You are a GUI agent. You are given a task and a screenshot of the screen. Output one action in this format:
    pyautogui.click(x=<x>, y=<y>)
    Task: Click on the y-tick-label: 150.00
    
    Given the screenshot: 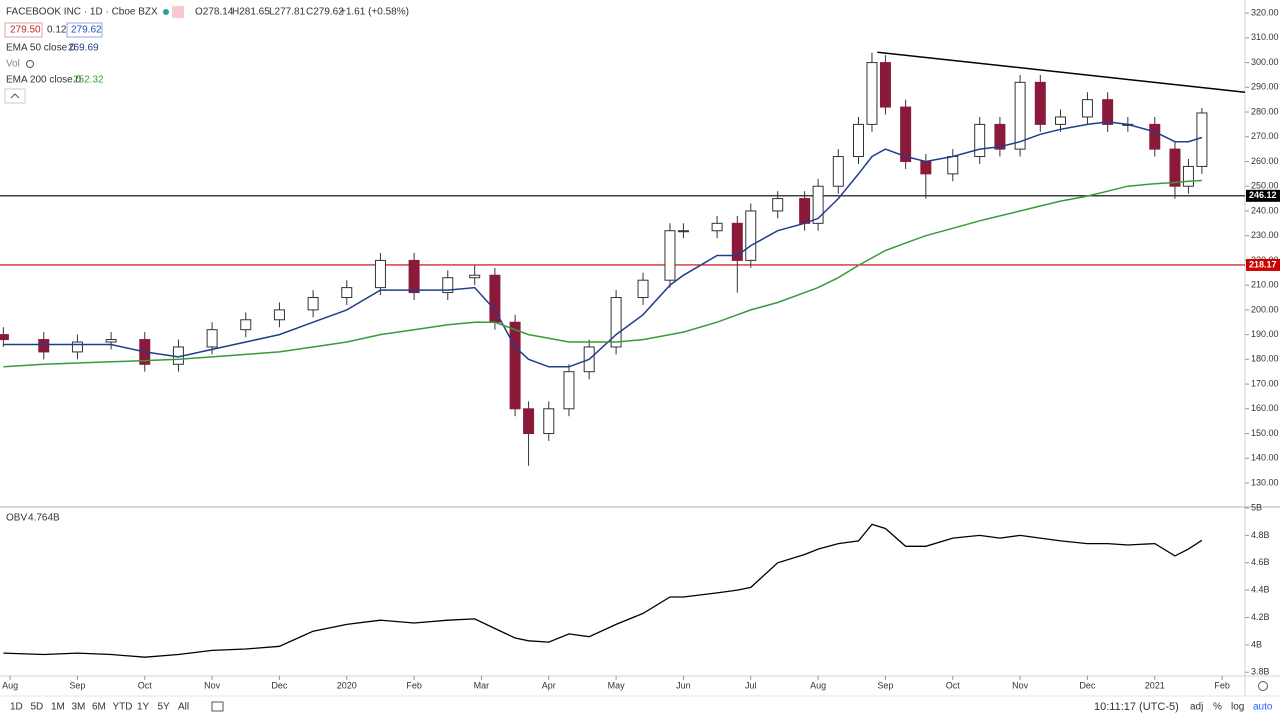 What is the action you would take?
    pyautogui.click(x=1265, y=433)
    